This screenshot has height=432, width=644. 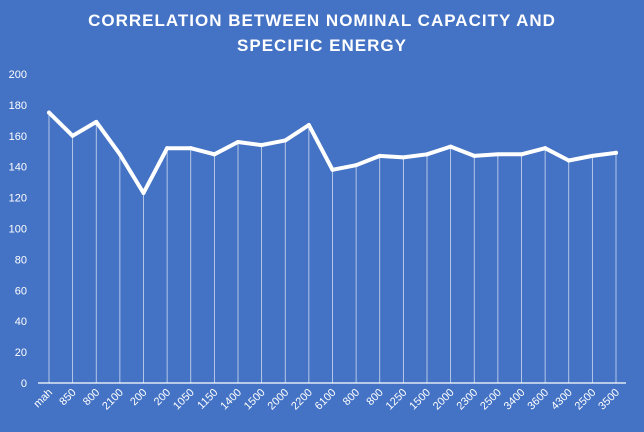 What do you see at coordinates (18, 230) in the screenshot?
I see `y-tick-label: 100` at bounding box center [18, 230].